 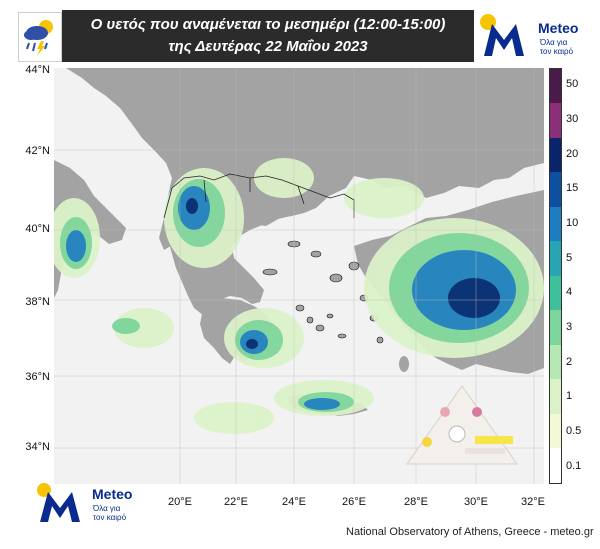 I want to click on logo-tagline-1-bottom: Όλα για, so click(x=107, y=508).